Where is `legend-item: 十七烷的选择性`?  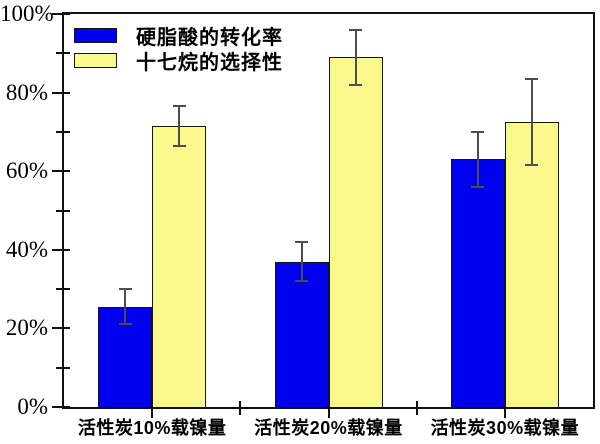 legend-item: 十七烷的选择性 is located at coordinates (178, 61).